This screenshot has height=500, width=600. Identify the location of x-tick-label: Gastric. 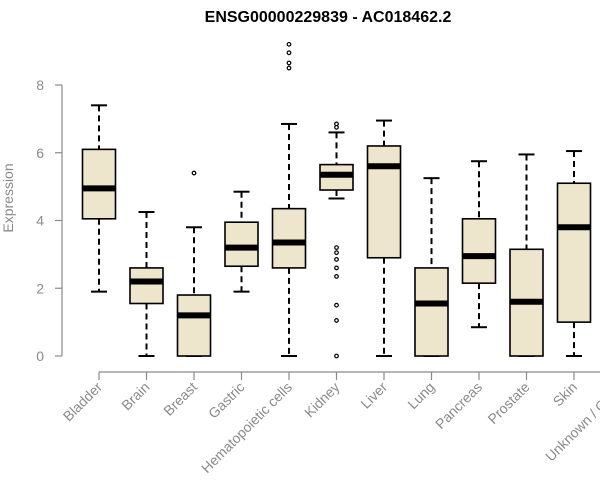
(226, 400).